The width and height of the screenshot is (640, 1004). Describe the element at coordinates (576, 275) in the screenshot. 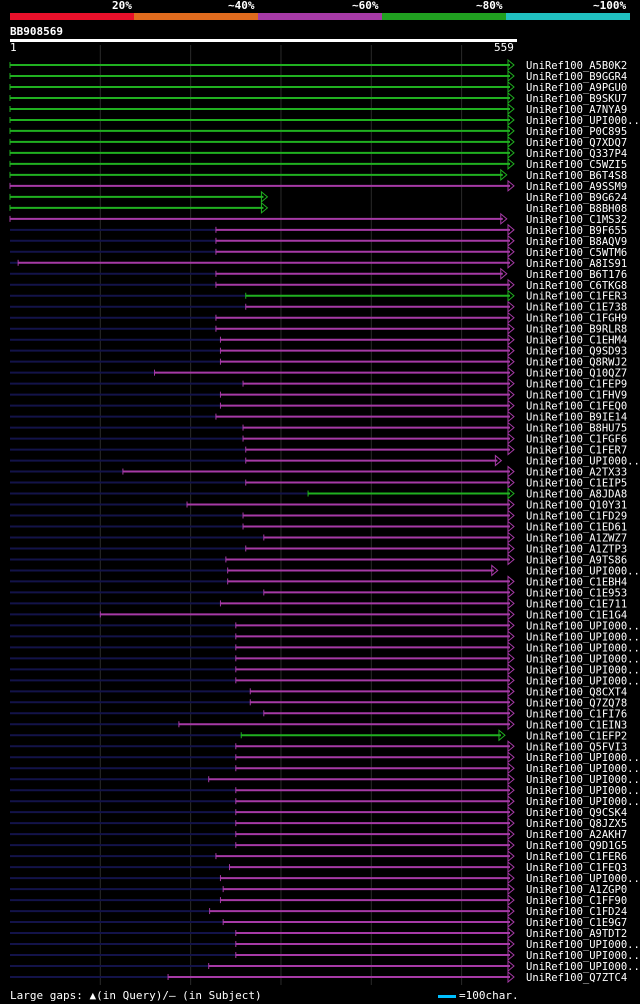

I see `hit-label: UniRef100_B6T176` at that location.